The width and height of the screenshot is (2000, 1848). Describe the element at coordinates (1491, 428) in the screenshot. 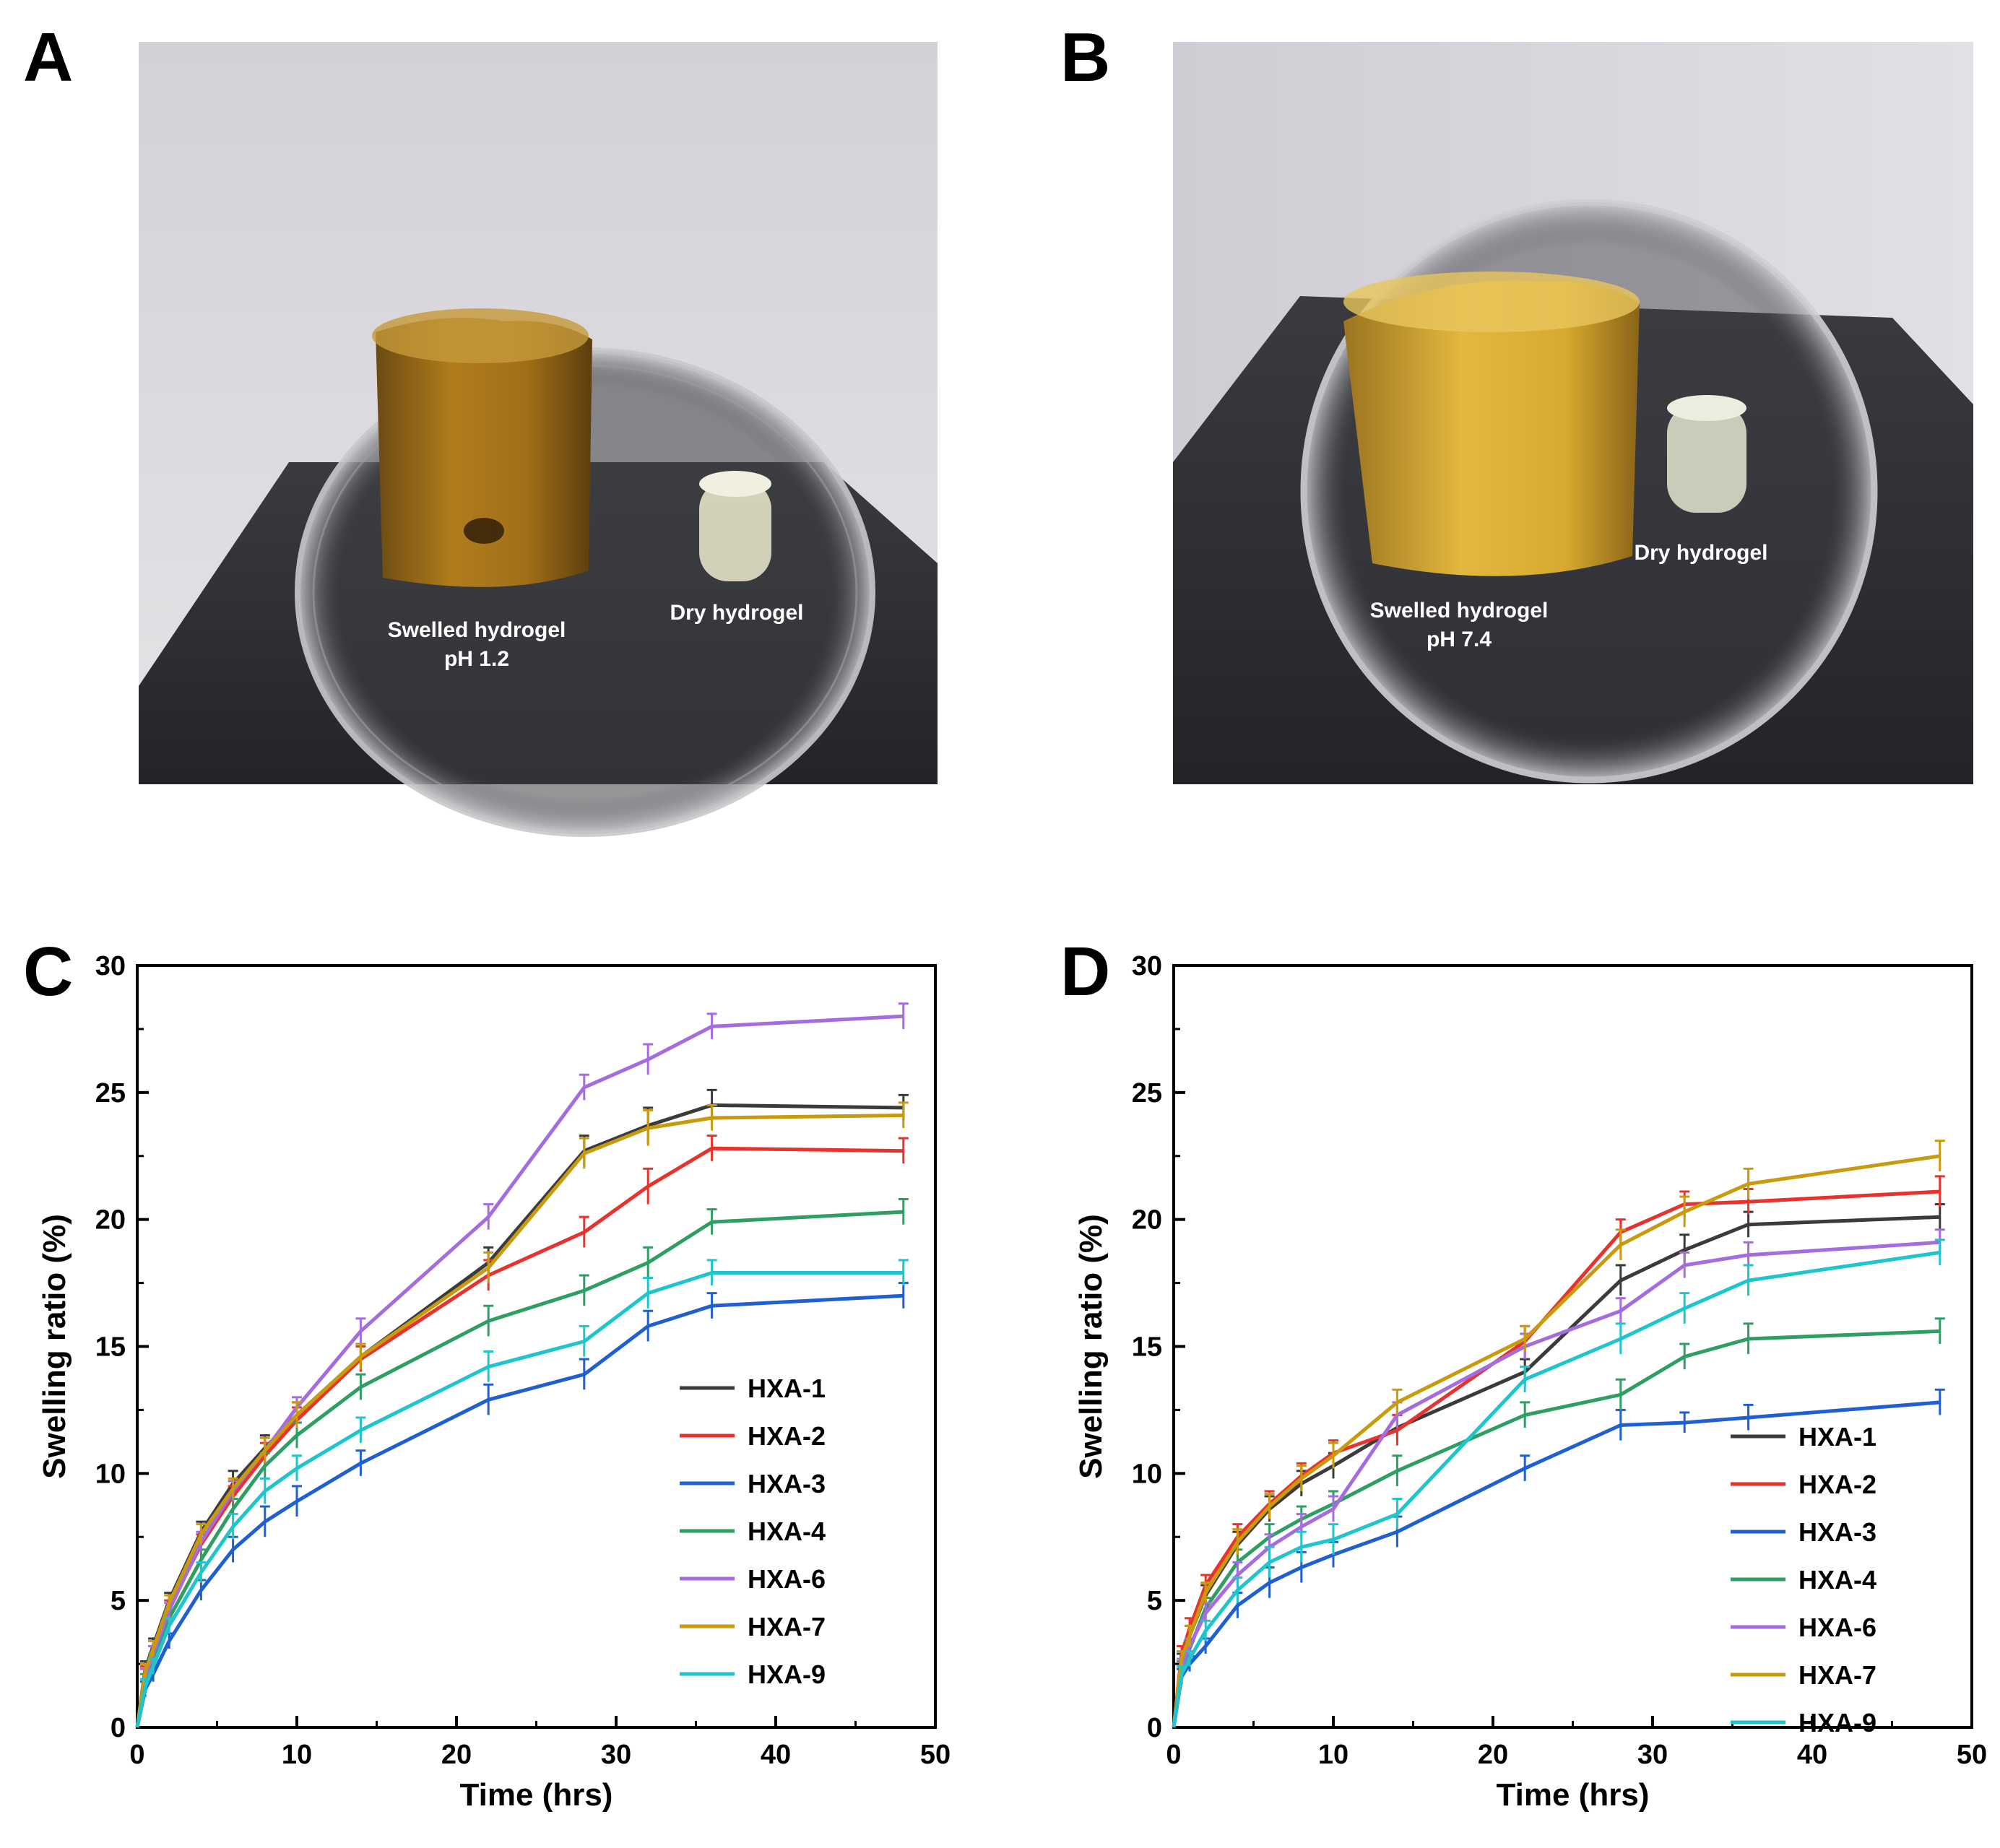

I see `swelled-gel-b` at that location.